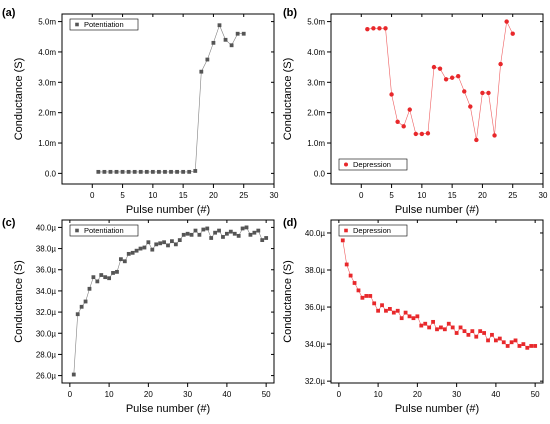 Image resolution: width=550 pixels, height=424 pixels. What do you see at coordinates (320, 173) in the screenshot?
I see `y-tick-label: 0.0` at bounding box center [320, 173].